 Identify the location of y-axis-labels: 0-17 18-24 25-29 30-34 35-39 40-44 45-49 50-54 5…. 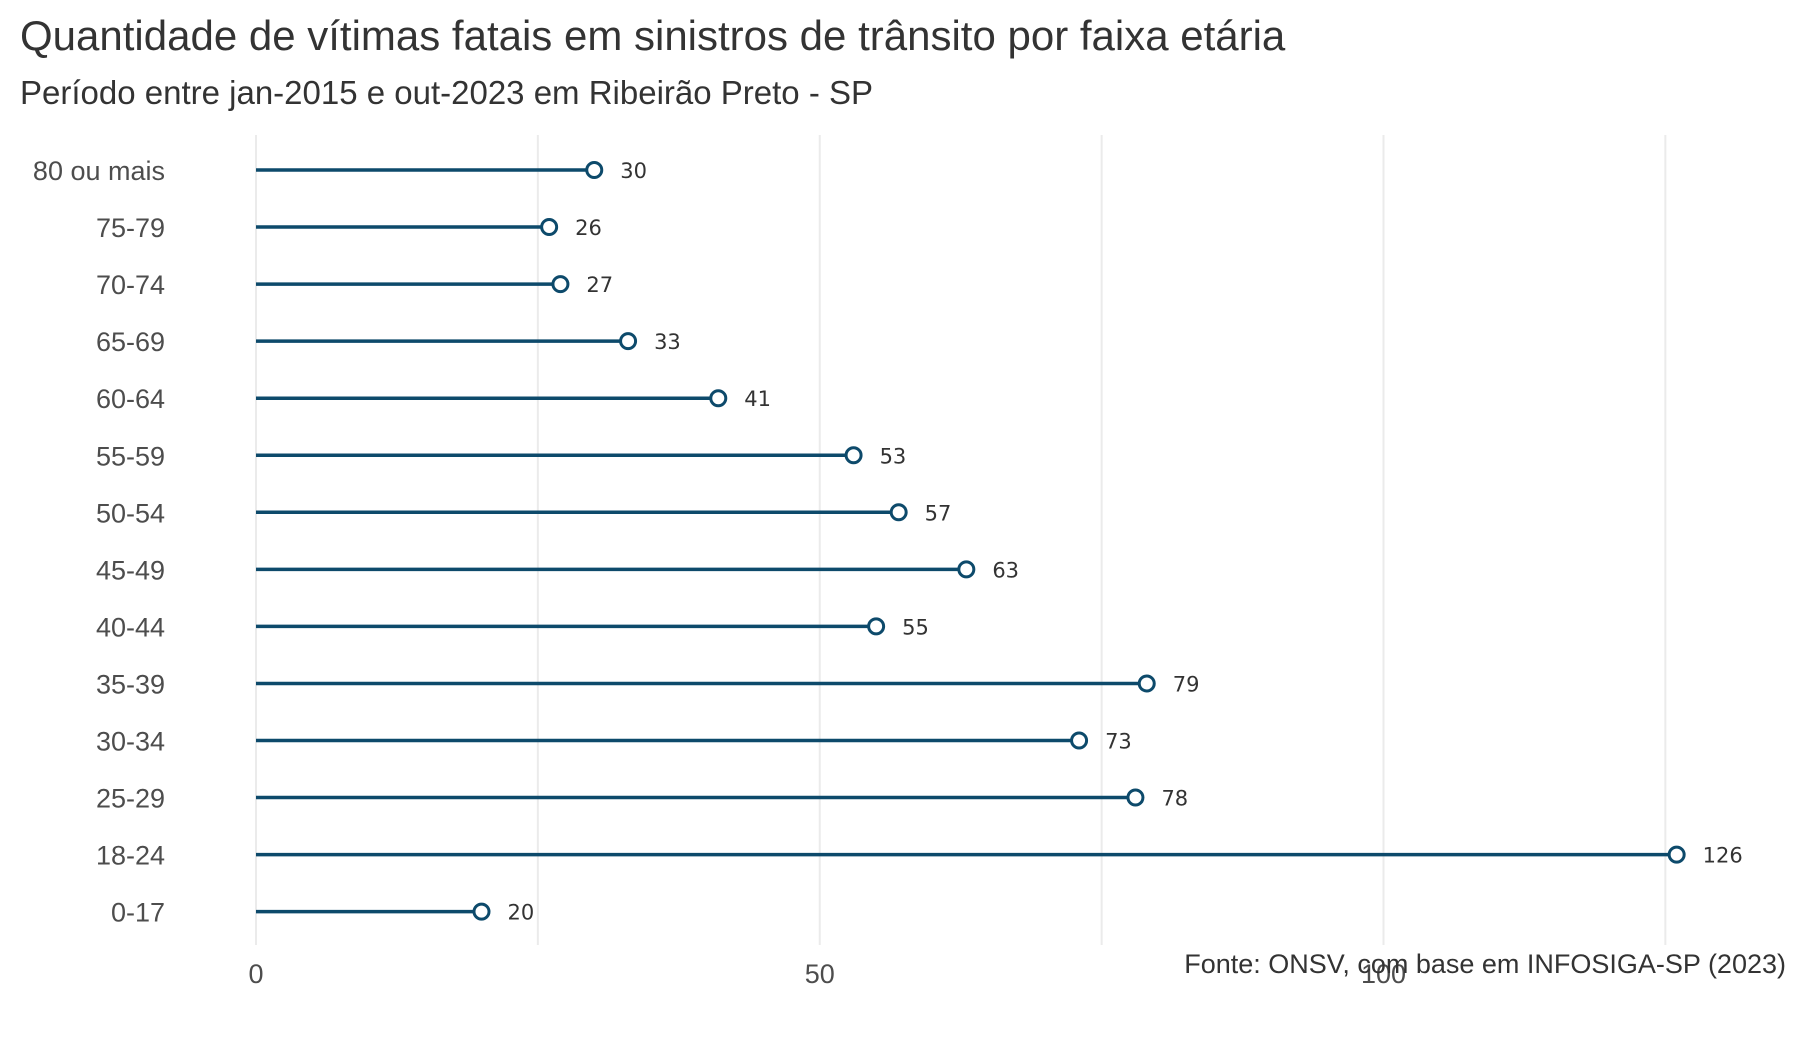
(99, 542).